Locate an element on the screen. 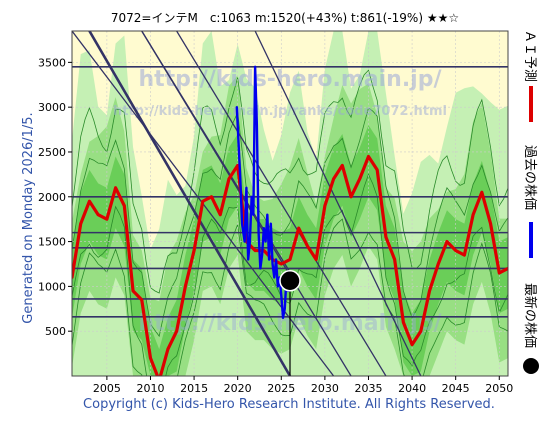 The height and width of the screenshot is (424, 560). y-tick-label: 1000 is located at coordinates (52, 286).